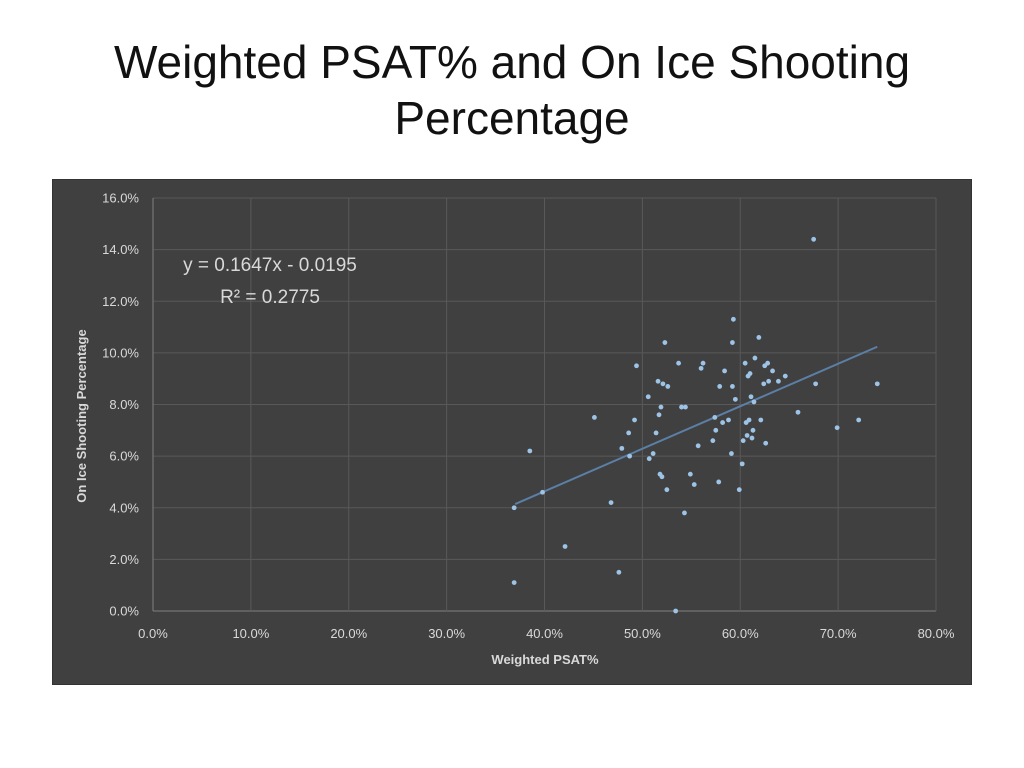 This screenshot has width=1024, height=768. Describe the element at coordinates (270, 297) in the screenshot. I see `trendline-r-squared: R² = 0.2775` at that location.